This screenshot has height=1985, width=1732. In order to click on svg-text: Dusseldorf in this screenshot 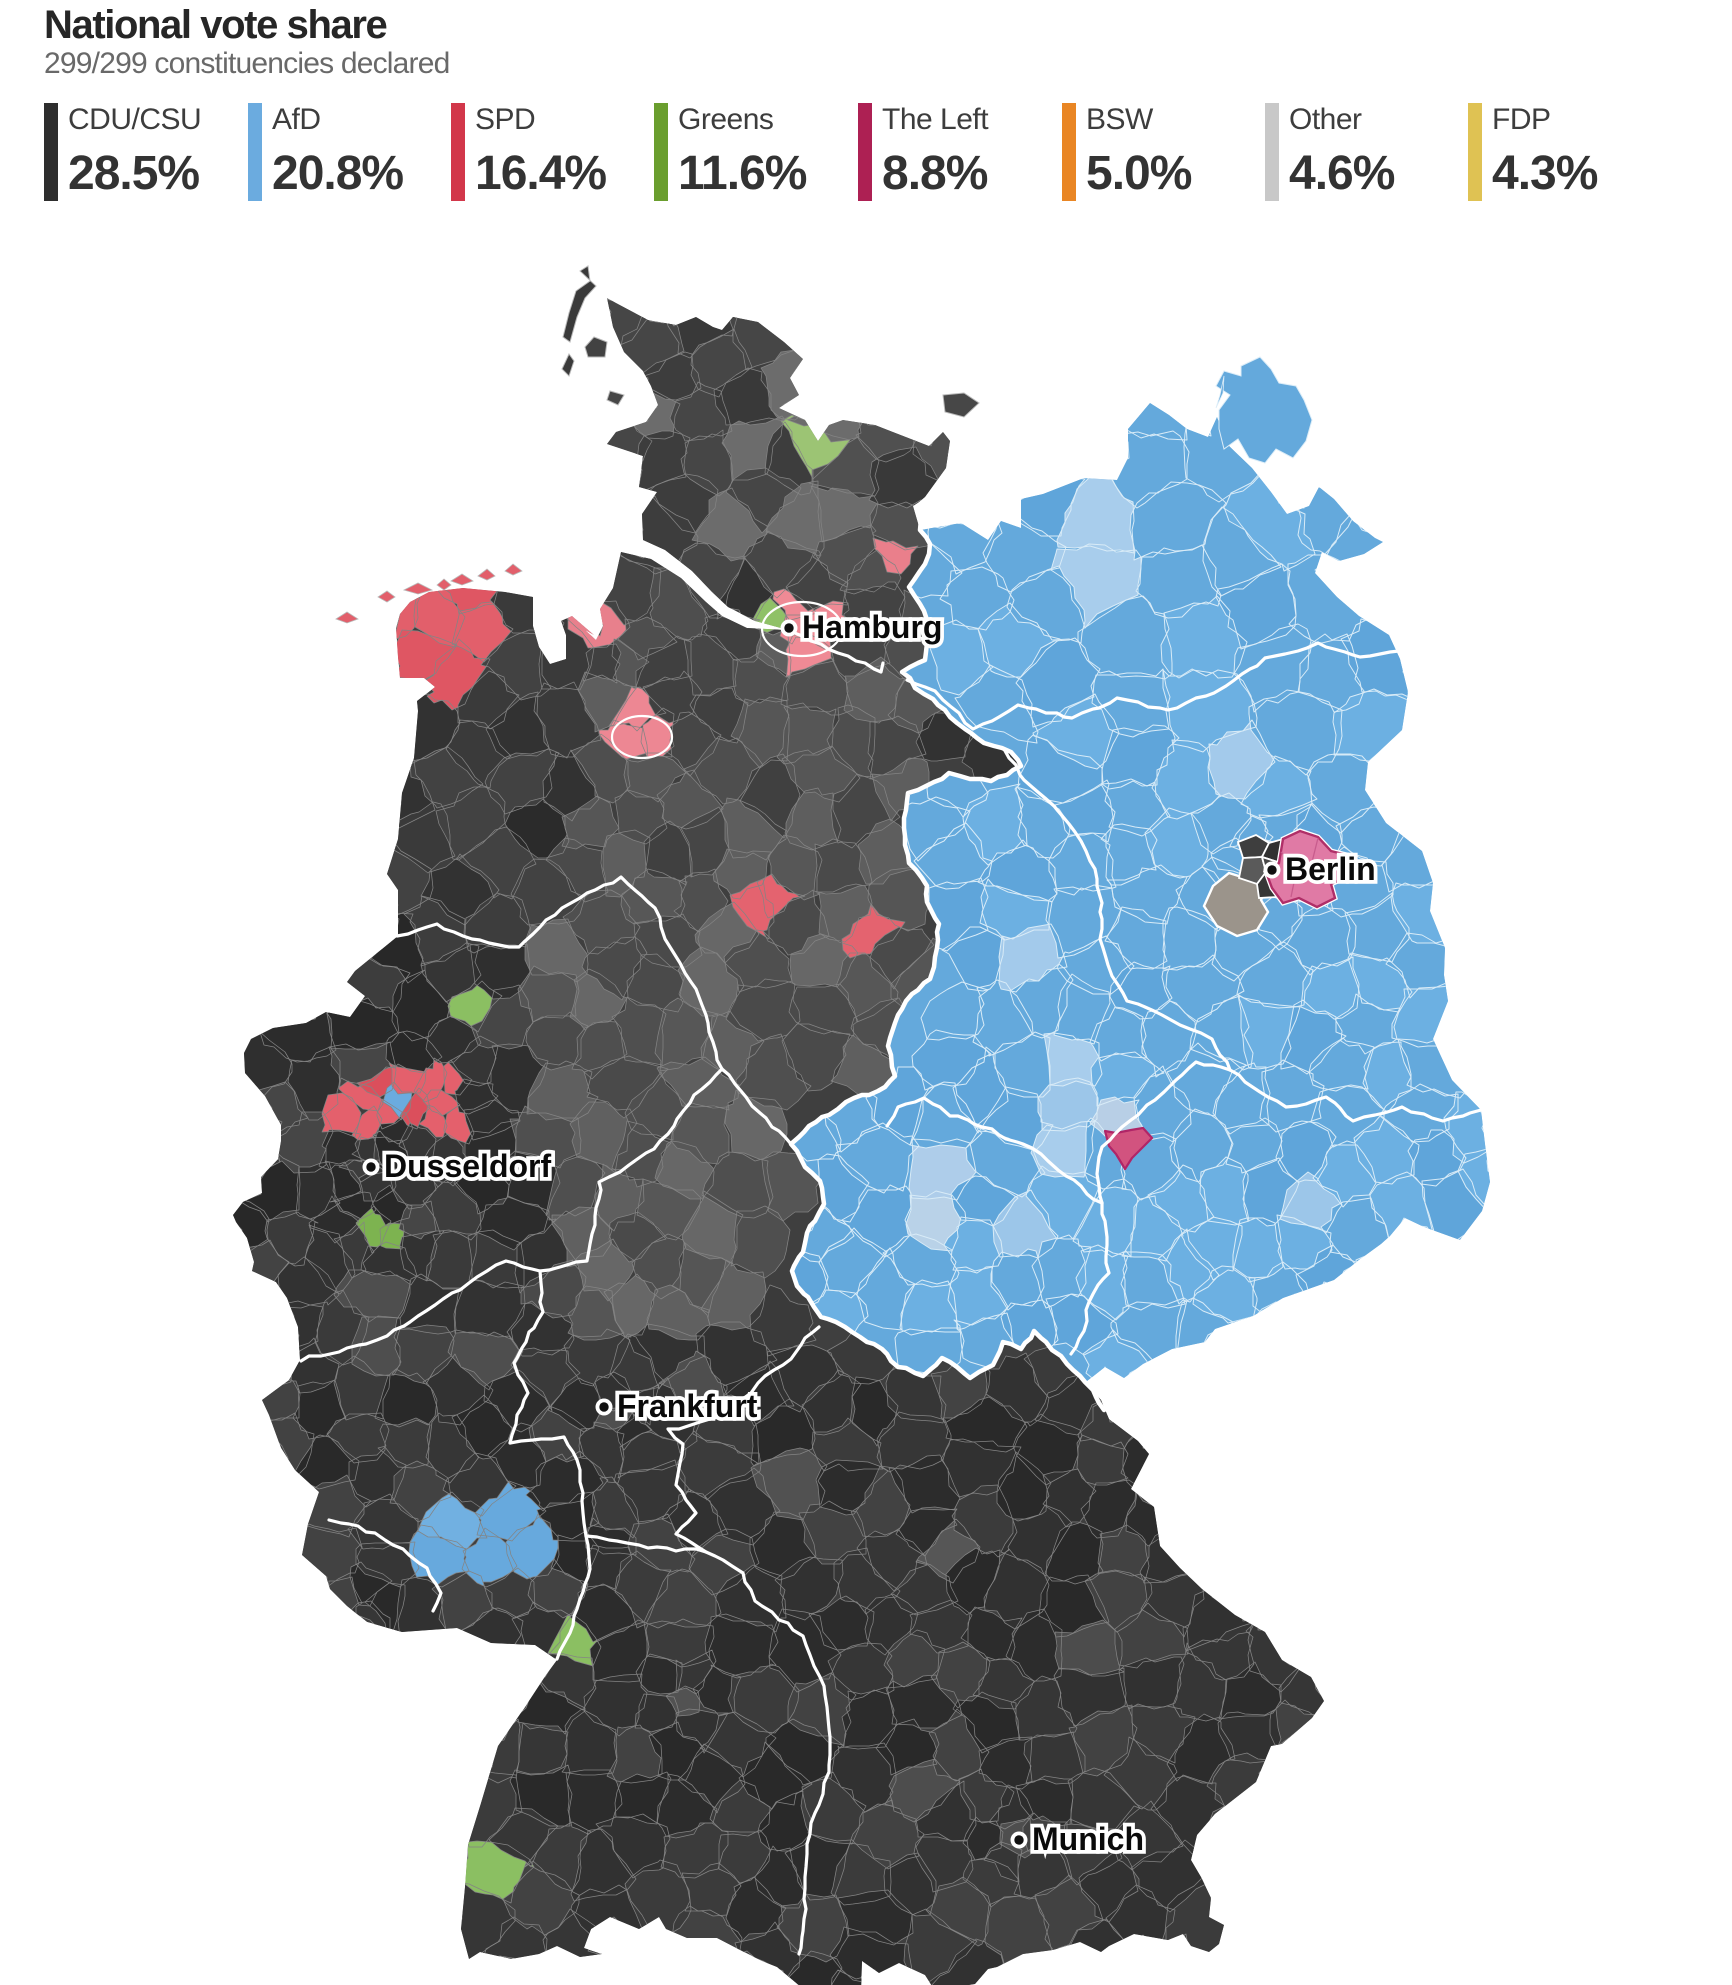, I will do `click(467, 1166)`.